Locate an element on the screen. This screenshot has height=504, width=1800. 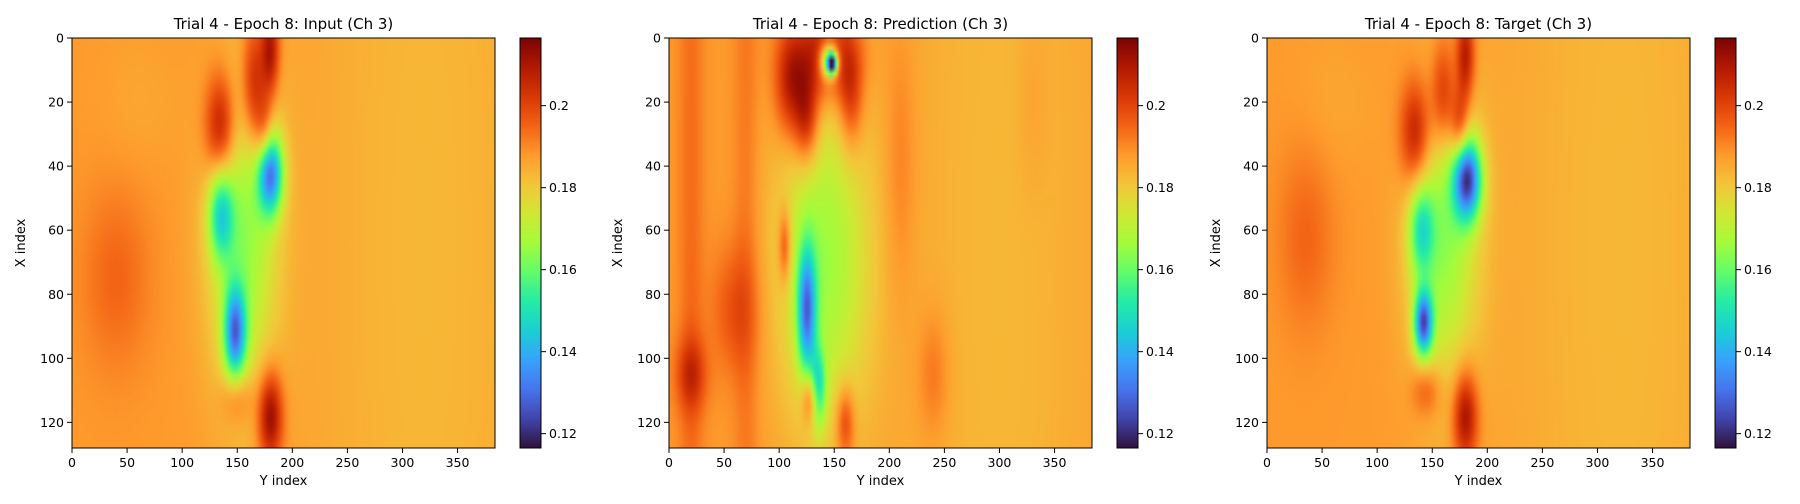
chart-title: Trial 4 - Epoch 8: Target (Ch 3) is located at coordinates (1478, 24).